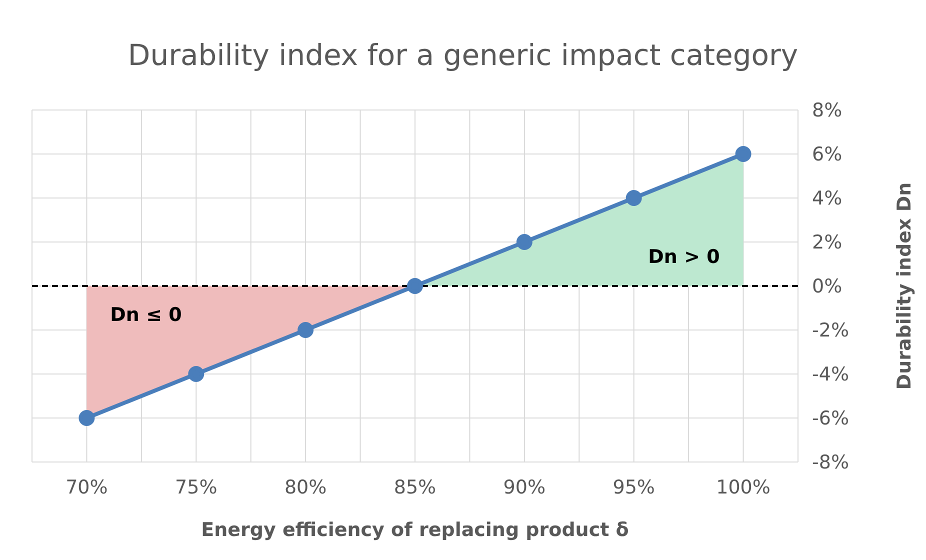 This screenshot has width=926, height=560. Describe the element at coordinates (830, 375) in the screenshot. I see `y-tick-label: -4%` at that location.